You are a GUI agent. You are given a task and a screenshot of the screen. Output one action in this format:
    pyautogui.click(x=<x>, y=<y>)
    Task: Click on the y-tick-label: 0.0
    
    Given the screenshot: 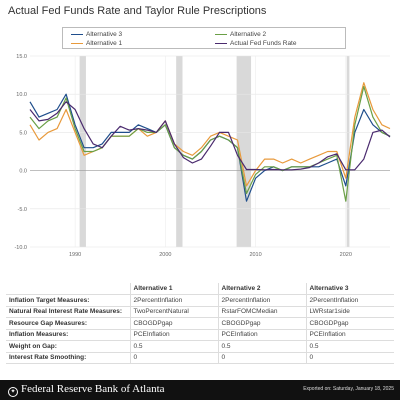 What is the action you would take?
    pyautogui.click(x=23, y=172)
    